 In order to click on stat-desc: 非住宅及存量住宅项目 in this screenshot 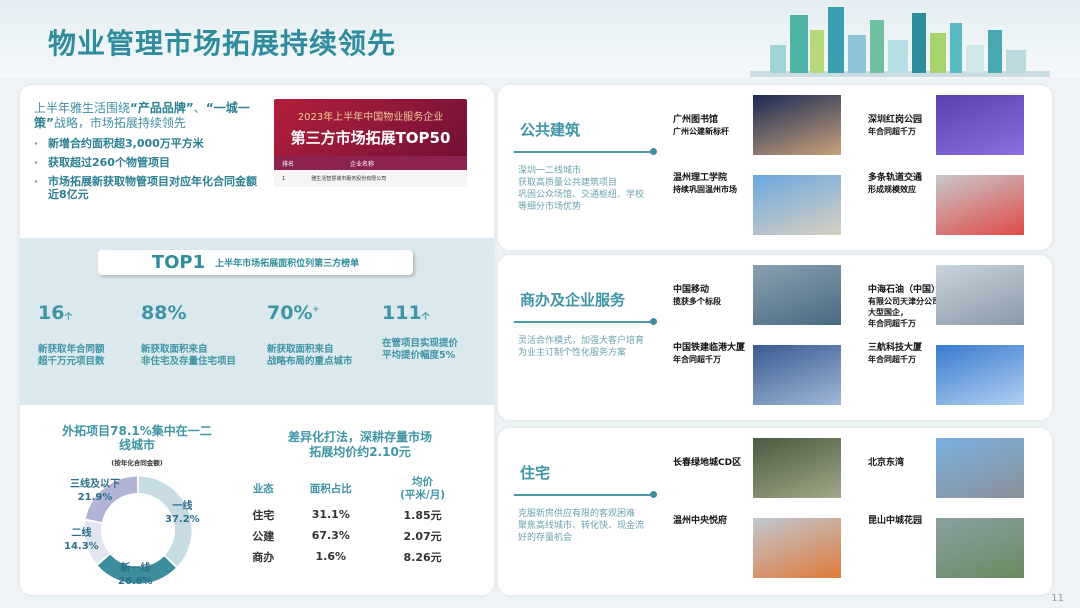, I will do `click(189, 361)`.